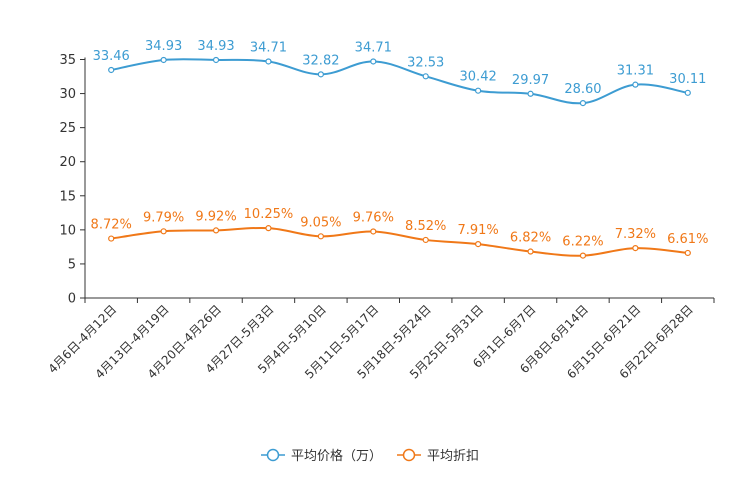 This screenshot has width=744, height=496. What do you see at coordinates (67, 60) in the screenshot?
I see `y-tick-label: 35` at bounding box center [67, 60].